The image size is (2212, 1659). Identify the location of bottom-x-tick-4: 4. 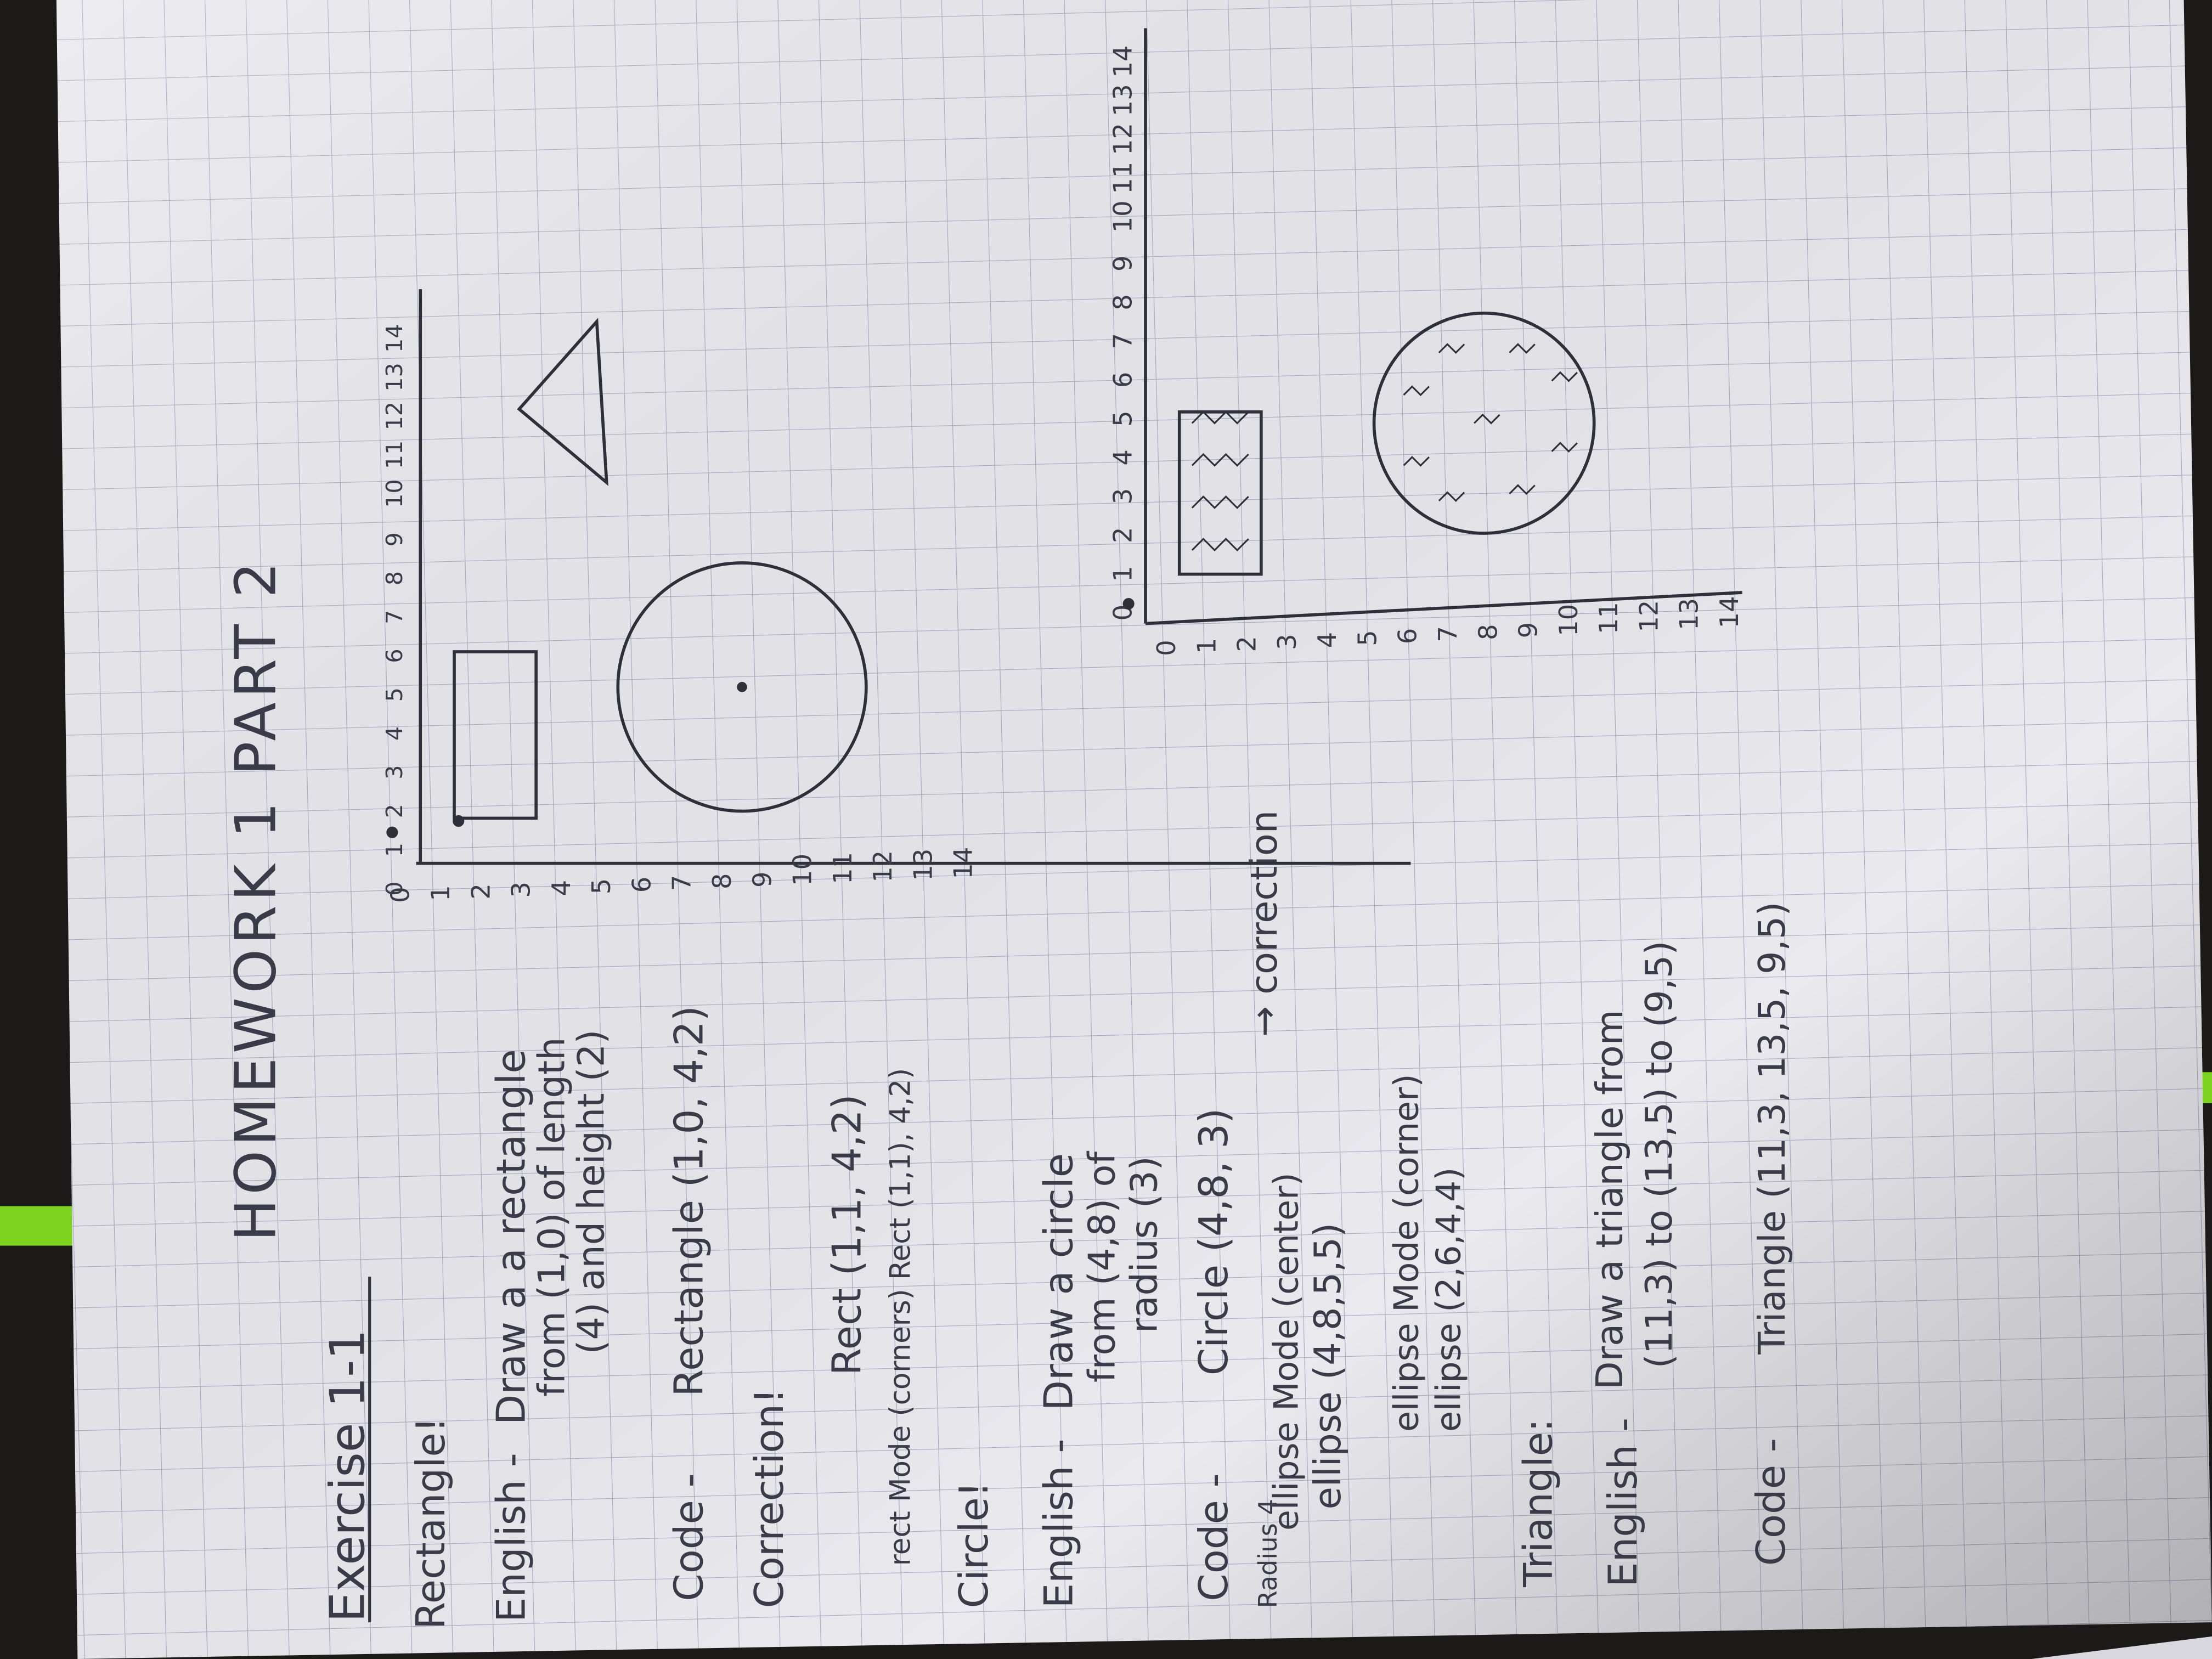
(1122, 457).